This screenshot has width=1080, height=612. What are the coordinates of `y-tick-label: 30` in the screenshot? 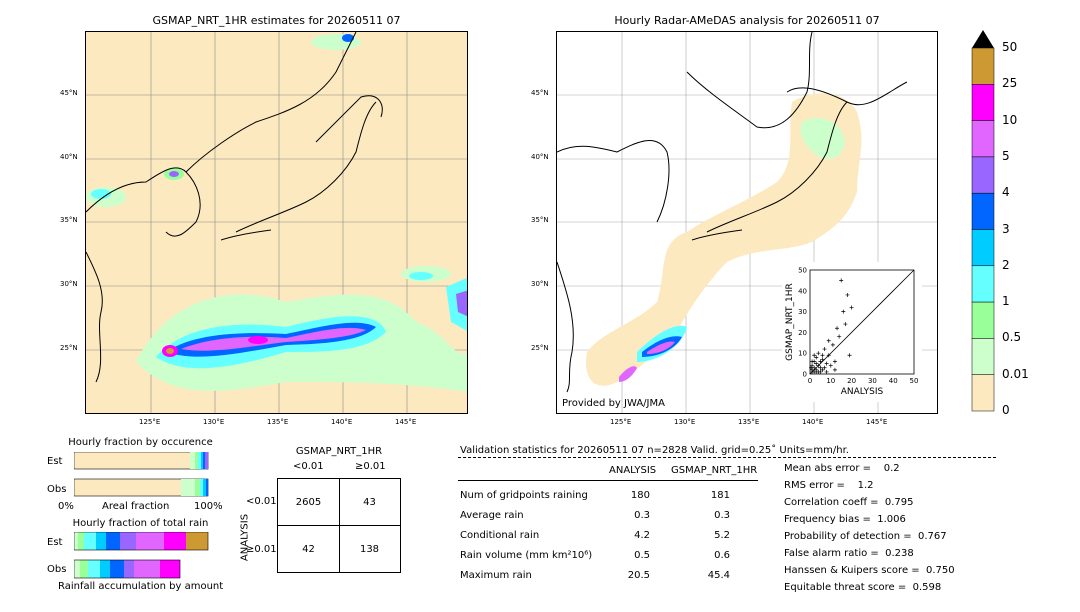 It's located at (802, 312).